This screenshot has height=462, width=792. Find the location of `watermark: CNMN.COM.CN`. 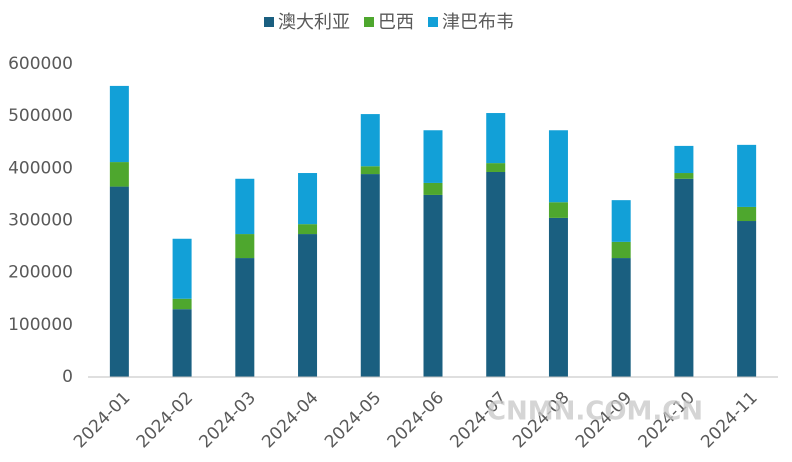

watermark: CNMN.COM.CN is located at coordinates (595, 412).